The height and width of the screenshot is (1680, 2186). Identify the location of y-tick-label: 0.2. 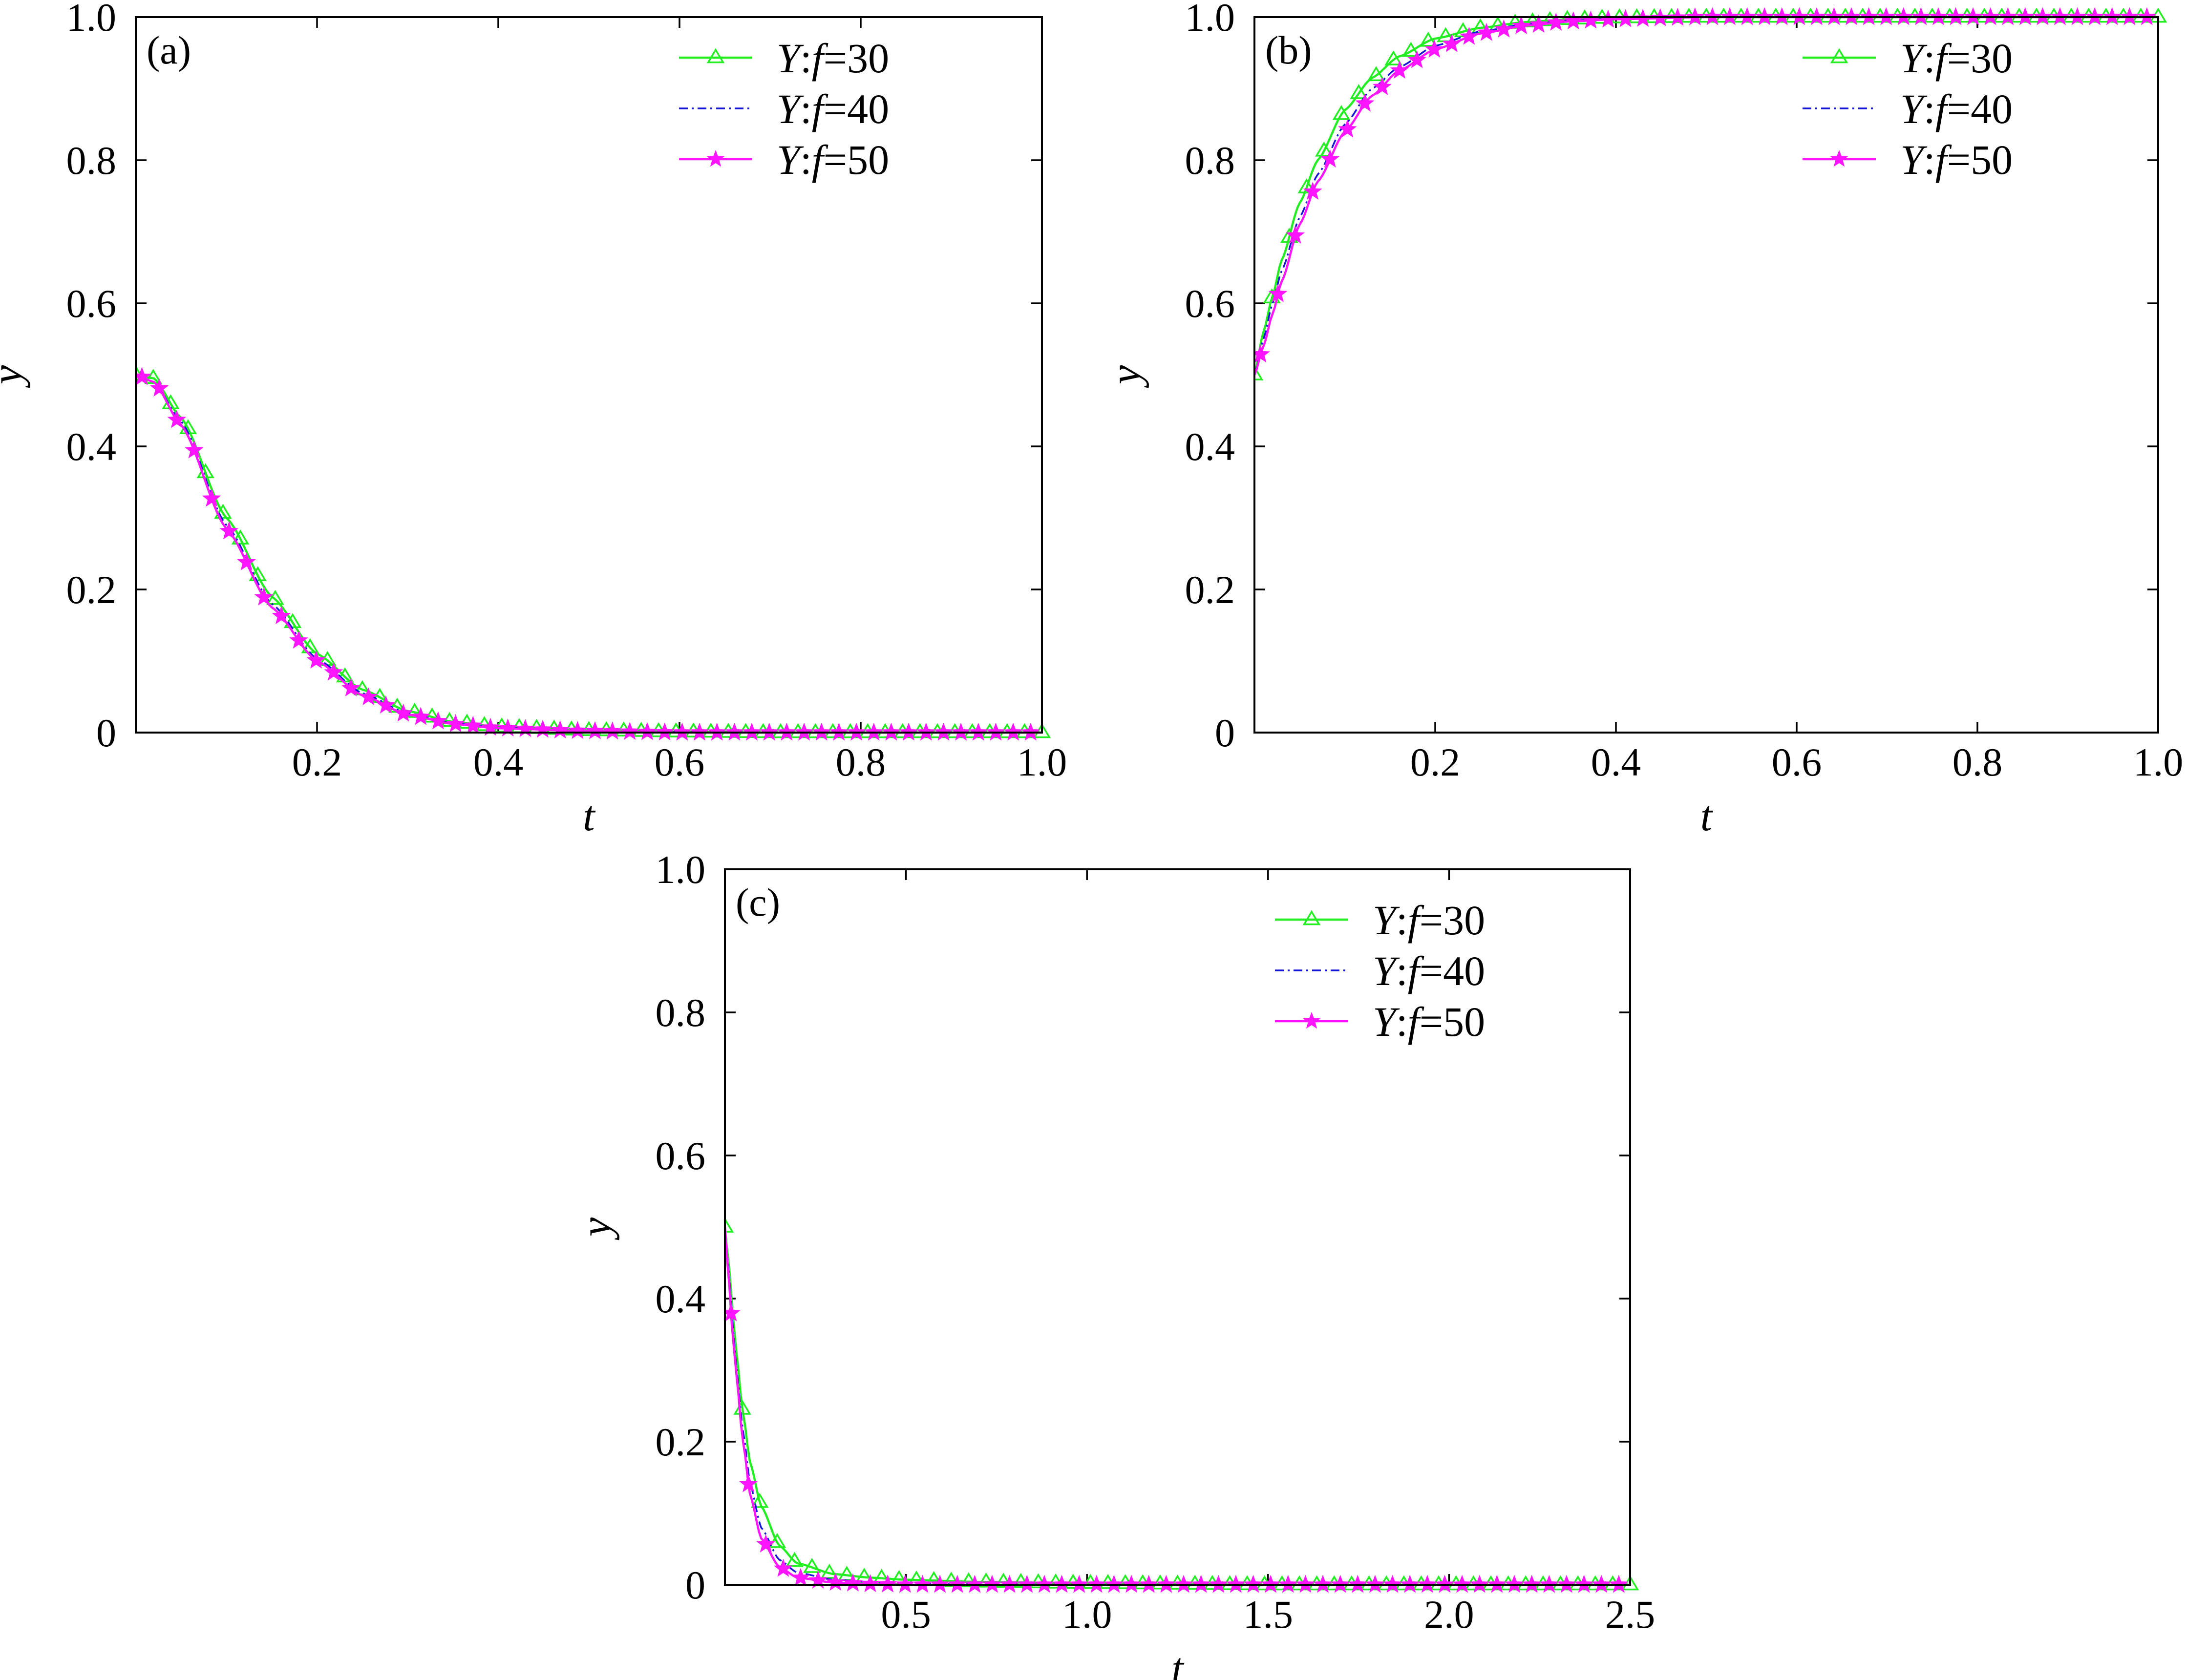
(91, 589).